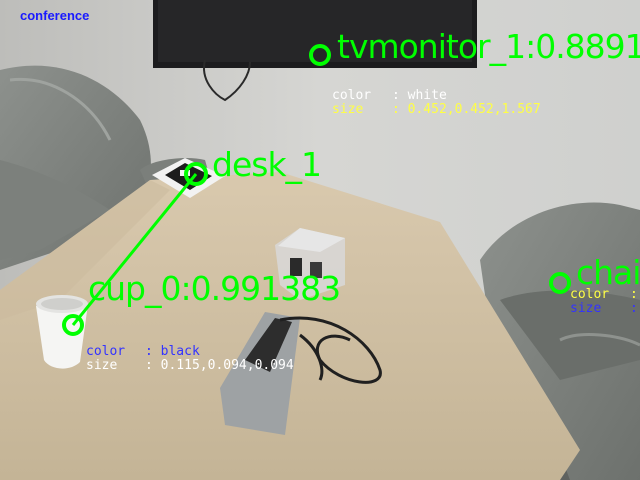  What do you see at coordinates (488, 46) in the screenshot?
I see `tvmonitor-label: tvmonitor_1:0.8891` at bounding box center [488, 46].